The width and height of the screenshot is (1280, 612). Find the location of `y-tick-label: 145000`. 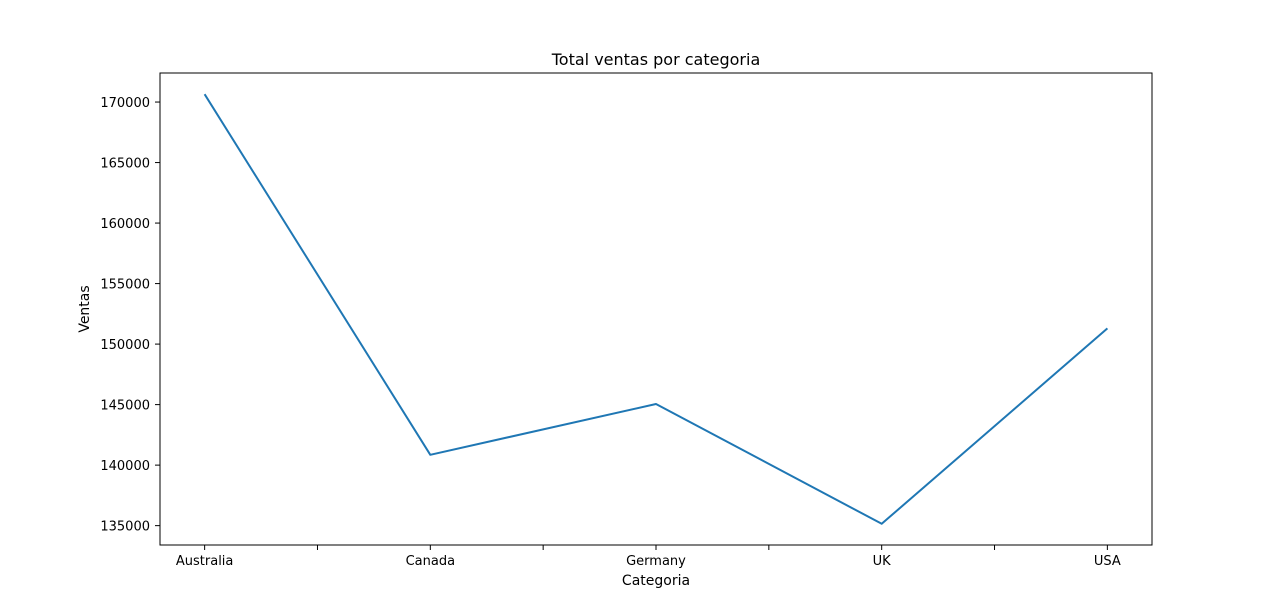

y-tick-label: 145000 is located at coordinates (125, 406).